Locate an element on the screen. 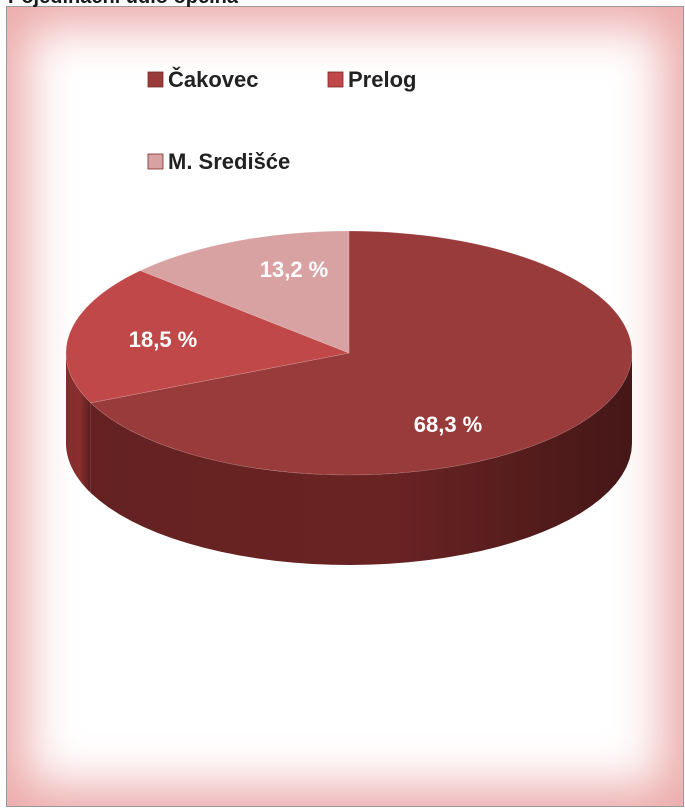 The height and width of the screenshot is (811, 685). pie-slice-prelog is located at coordinates (208, 337).